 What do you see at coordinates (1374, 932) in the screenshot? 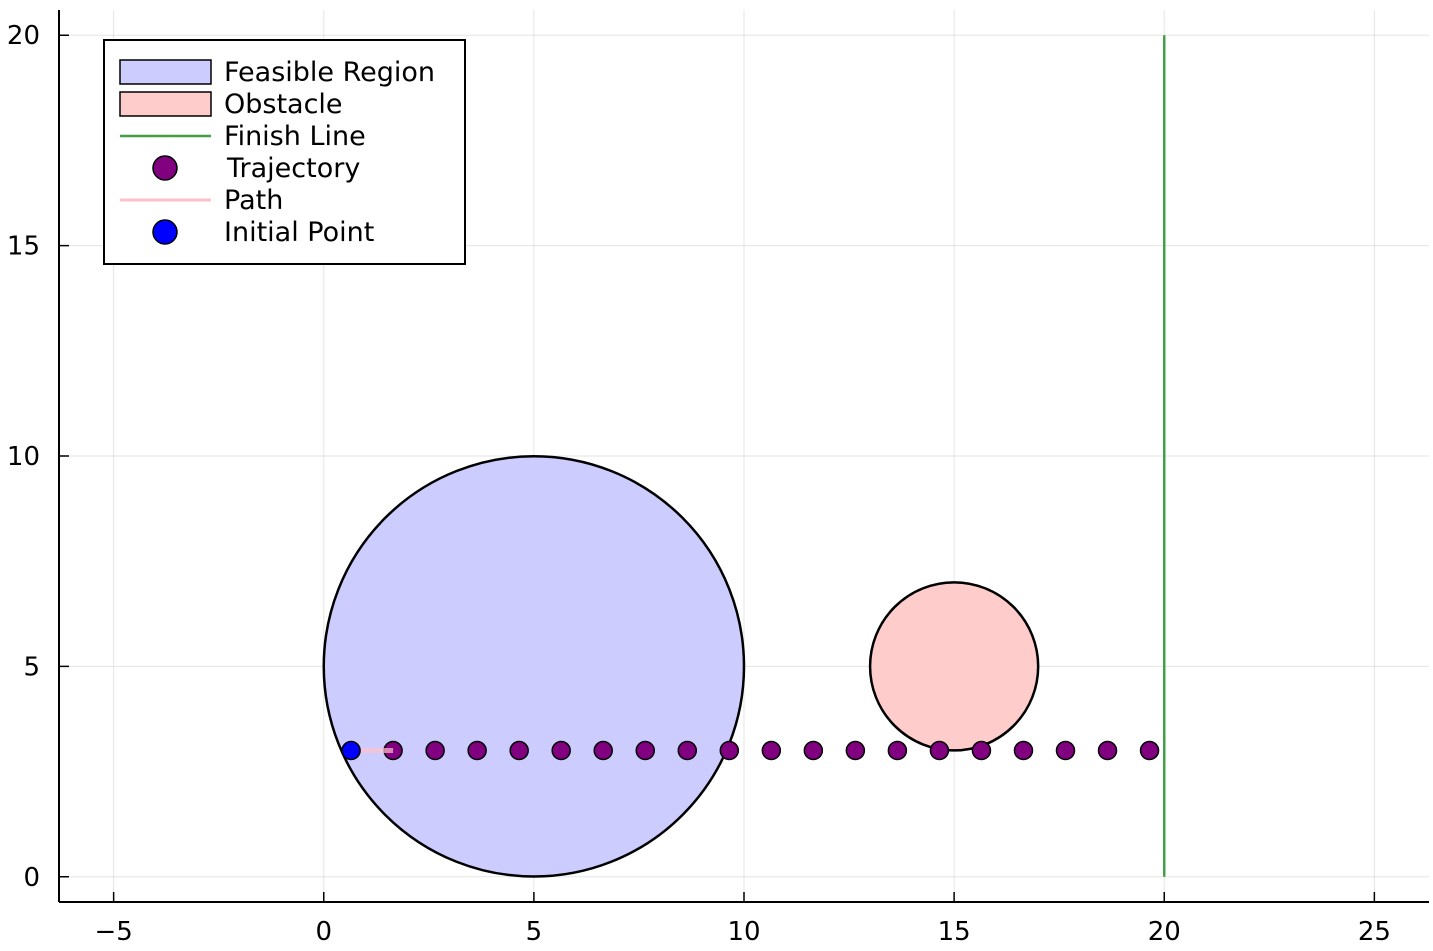
I see `x-tick-label: 25` at bounding box center [1374, 932].